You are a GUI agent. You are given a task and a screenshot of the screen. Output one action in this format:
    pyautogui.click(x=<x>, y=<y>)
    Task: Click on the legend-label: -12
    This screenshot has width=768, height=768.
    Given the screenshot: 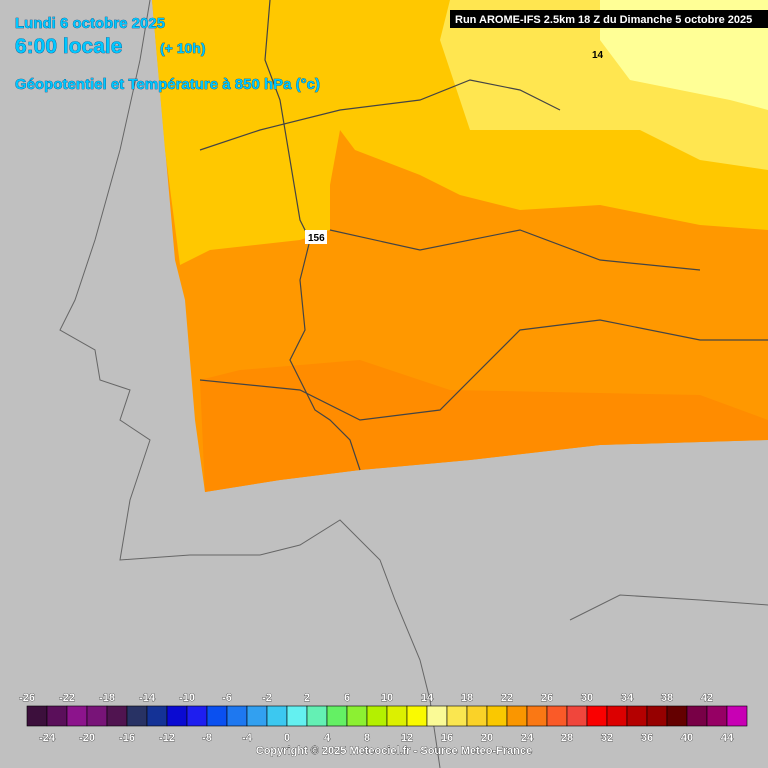 What is the action you would take?
    pyautogui.click(x=167, y=738)
    